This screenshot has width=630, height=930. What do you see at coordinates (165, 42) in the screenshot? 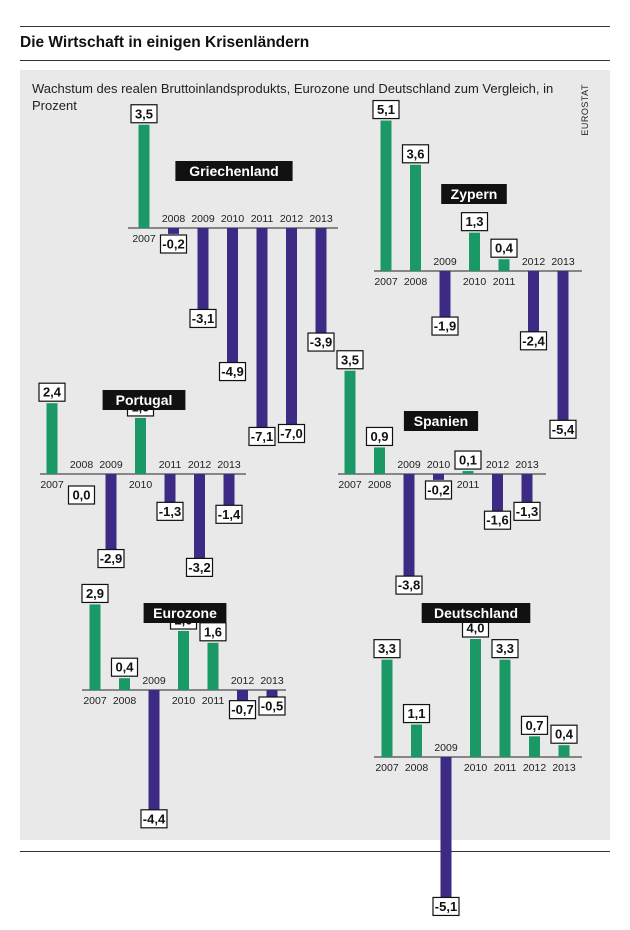
I see `page-title: Die Wirtschaft in einigen Krisenländern` at bounding box center [165, 42].